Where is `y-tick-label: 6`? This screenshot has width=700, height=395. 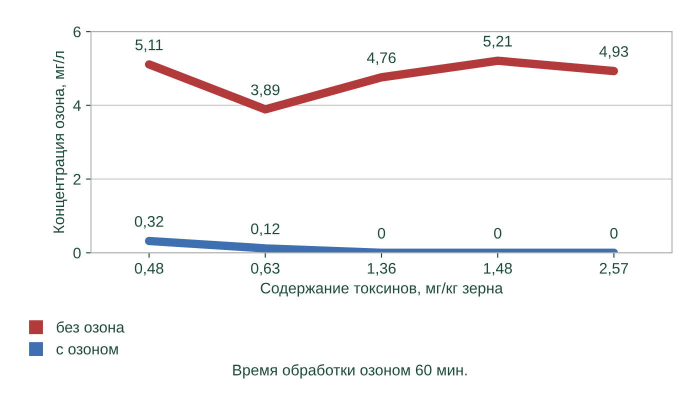 y-tick-label: 6 is located at coordinates (77, 32).